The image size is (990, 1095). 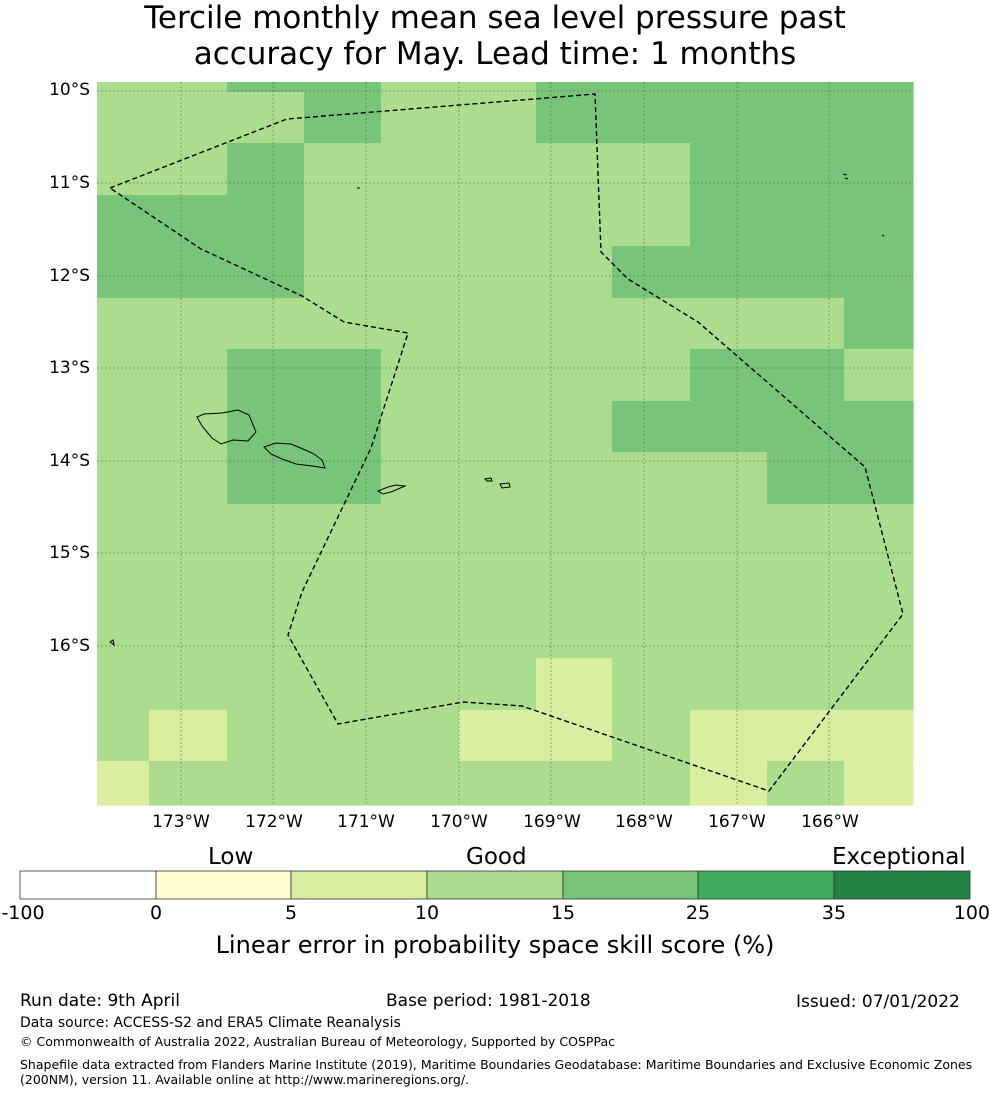 What do you see at coordinates (878, 1002) in the screenshot?
I see `issued-date: Issued: 07/01/2022` at bounding box center [878, 1002].